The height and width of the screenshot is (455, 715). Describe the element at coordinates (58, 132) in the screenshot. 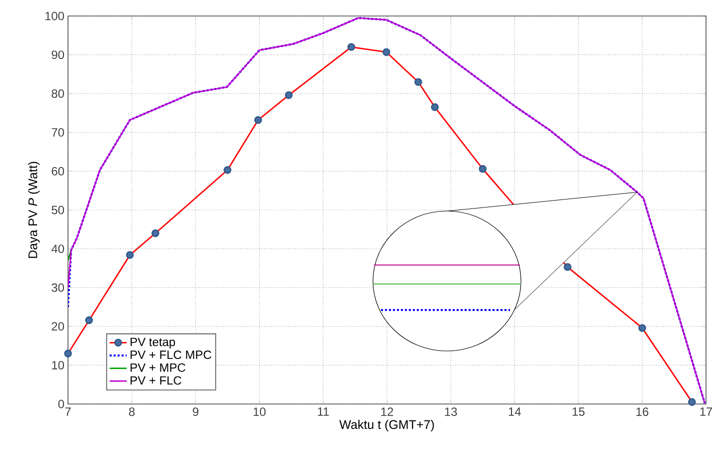

I see `y-tick-label: 70` at that location.